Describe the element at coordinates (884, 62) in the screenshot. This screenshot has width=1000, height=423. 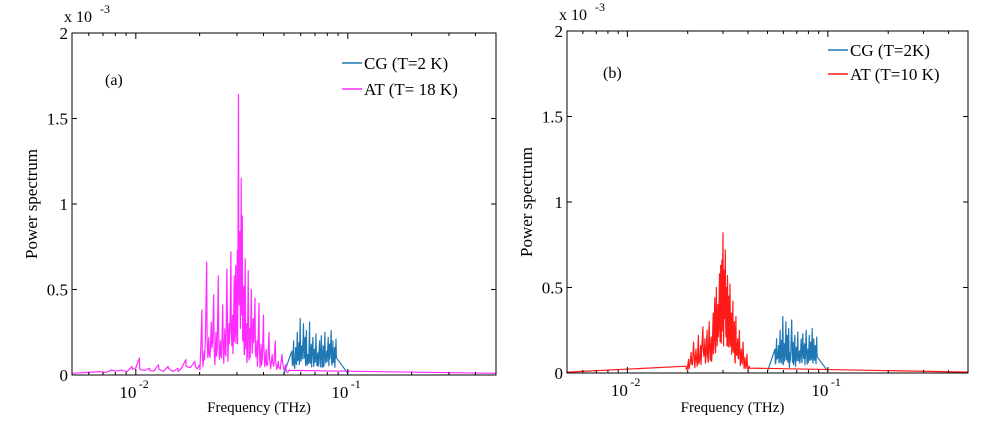
I see `legend: CG (T=2K) AT (T=10 K)` at that location.